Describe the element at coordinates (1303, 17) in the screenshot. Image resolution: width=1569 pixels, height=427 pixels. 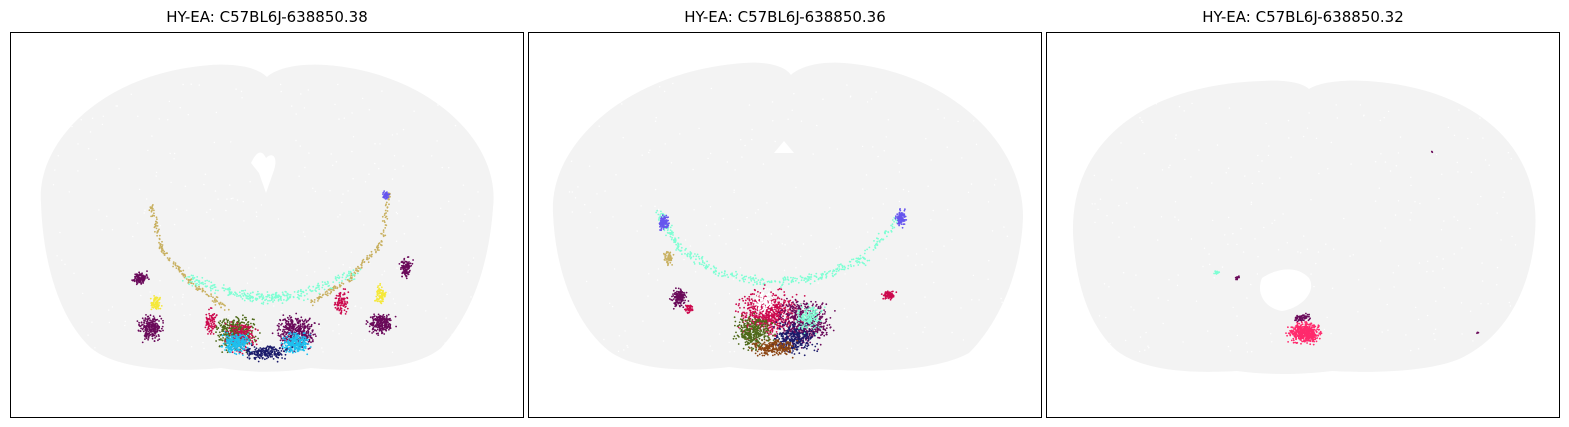
I see `panel-title: HY-EA: C57BL6J-638850.32` at that location.